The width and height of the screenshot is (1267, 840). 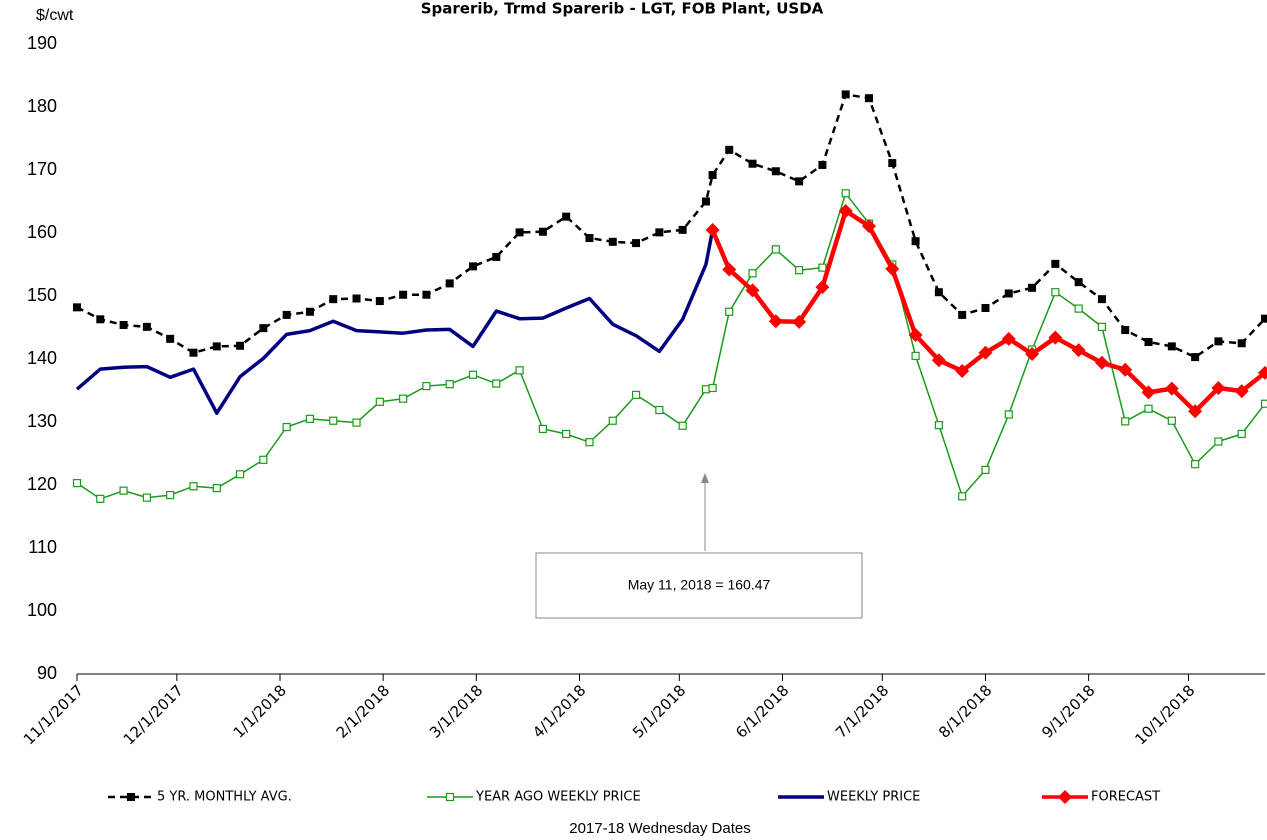 I want to click on y-tick-label: 140, so click(x=42, y=358).